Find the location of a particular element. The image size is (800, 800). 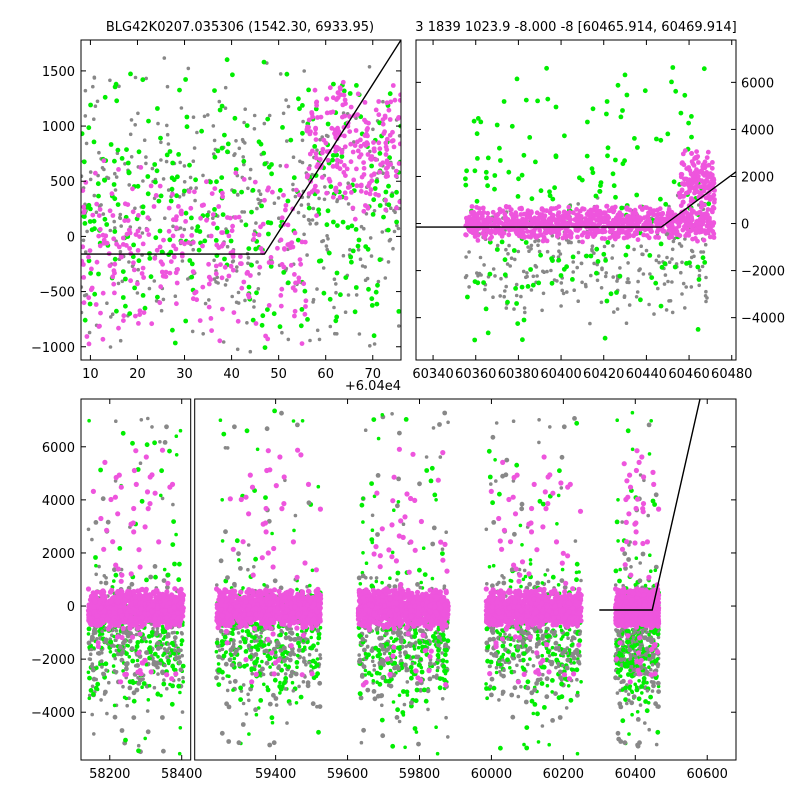

x-tick-label: 60460 is located at coordinates (688, 374).